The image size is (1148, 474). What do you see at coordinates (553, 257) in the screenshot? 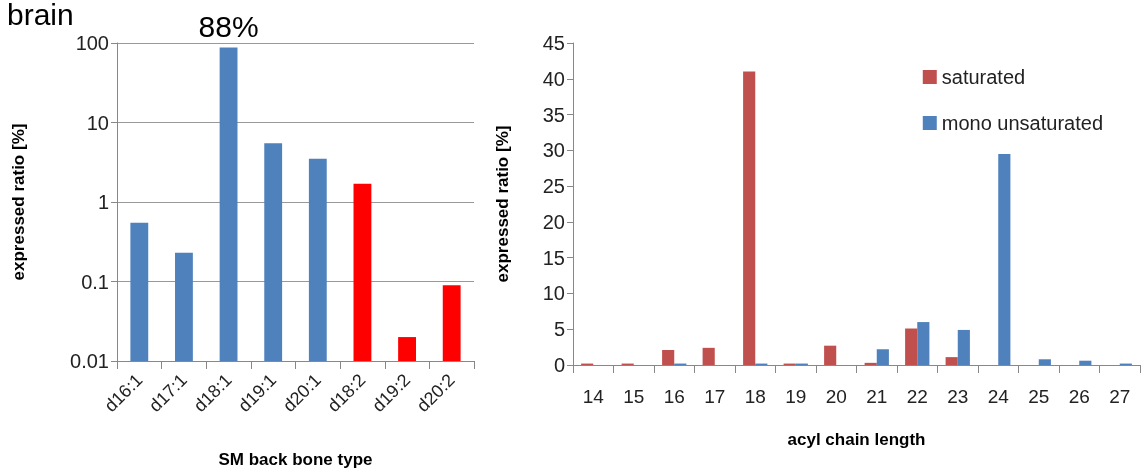
I see `y-tick-label: 15` at bounding box center [553, 257].